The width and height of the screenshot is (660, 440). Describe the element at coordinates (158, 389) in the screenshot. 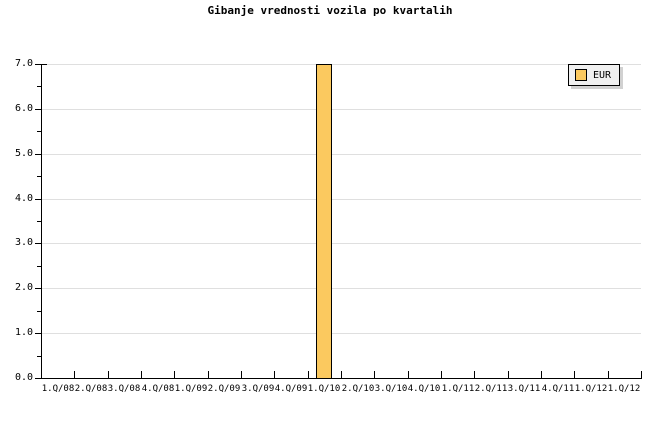

I see `x-axis-label: 4.Q/08` at that location.